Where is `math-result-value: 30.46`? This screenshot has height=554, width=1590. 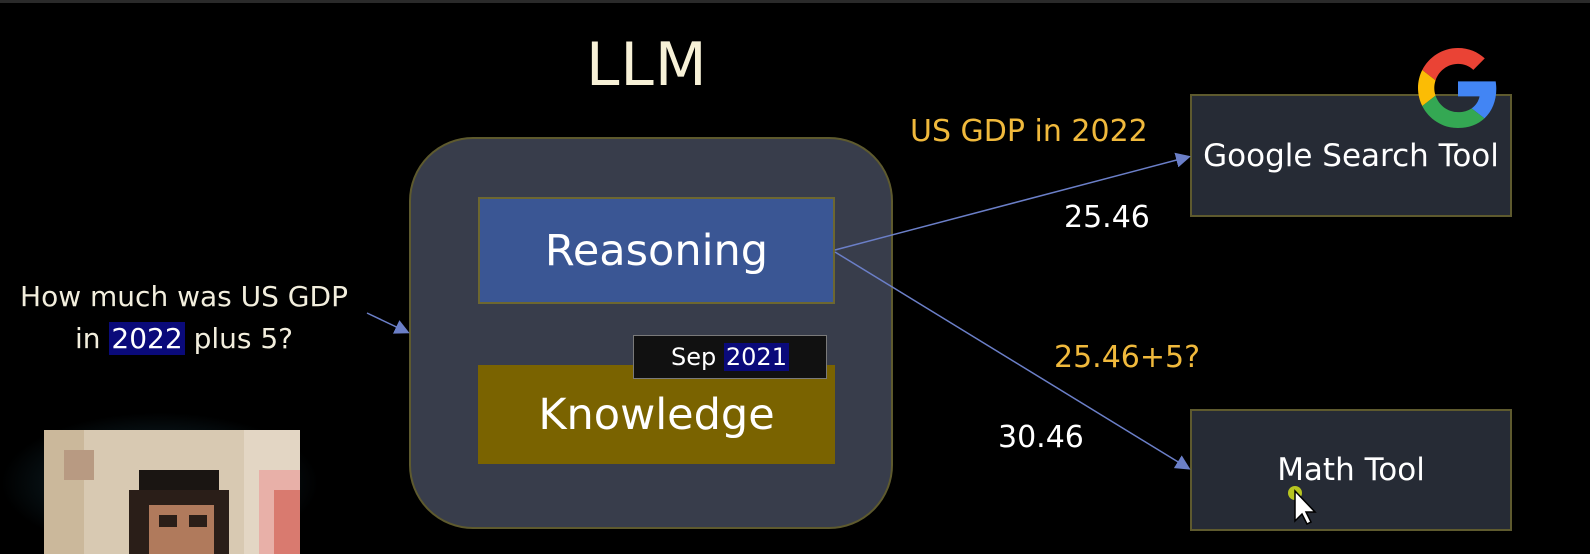
math-result-value: 30.46 is located at coordinates (1041, 437).